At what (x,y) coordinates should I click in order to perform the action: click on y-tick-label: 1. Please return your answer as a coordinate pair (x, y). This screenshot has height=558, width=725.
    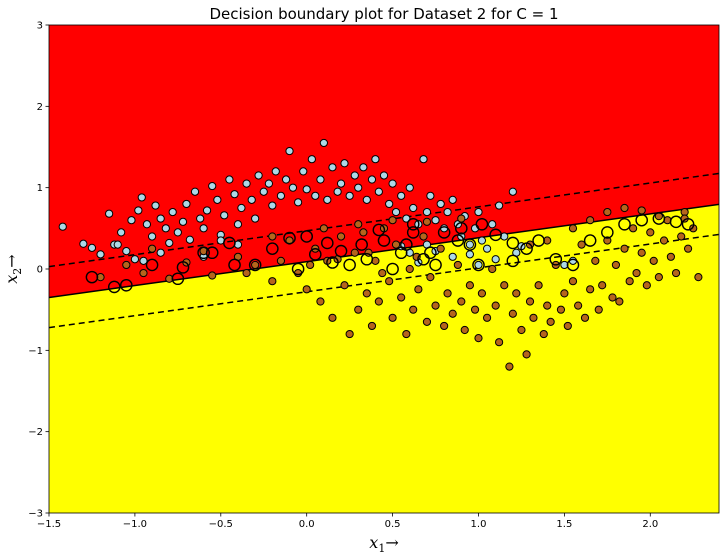
    Looking at the image, I should click on (40, 188).